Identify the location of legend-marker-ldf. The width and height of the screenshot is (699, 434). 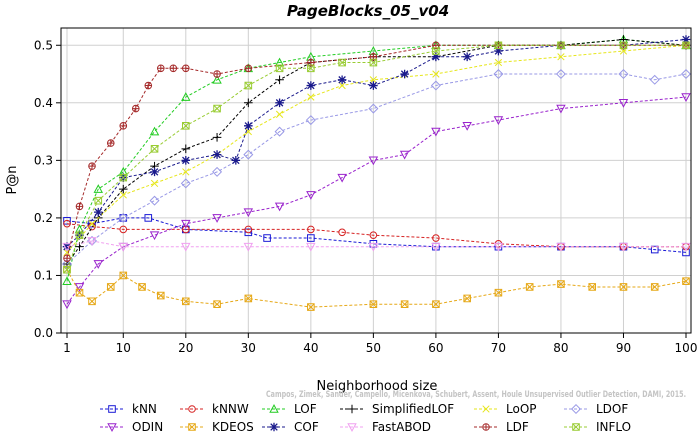
(486, 427).